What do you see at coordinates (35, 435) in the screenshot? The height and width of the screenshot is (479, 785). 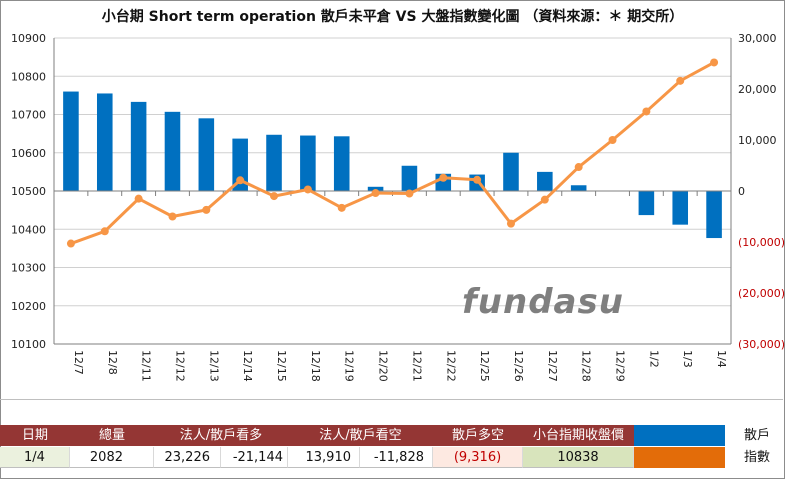 I see `header-date: 日期` at bounding box center [35, 435].